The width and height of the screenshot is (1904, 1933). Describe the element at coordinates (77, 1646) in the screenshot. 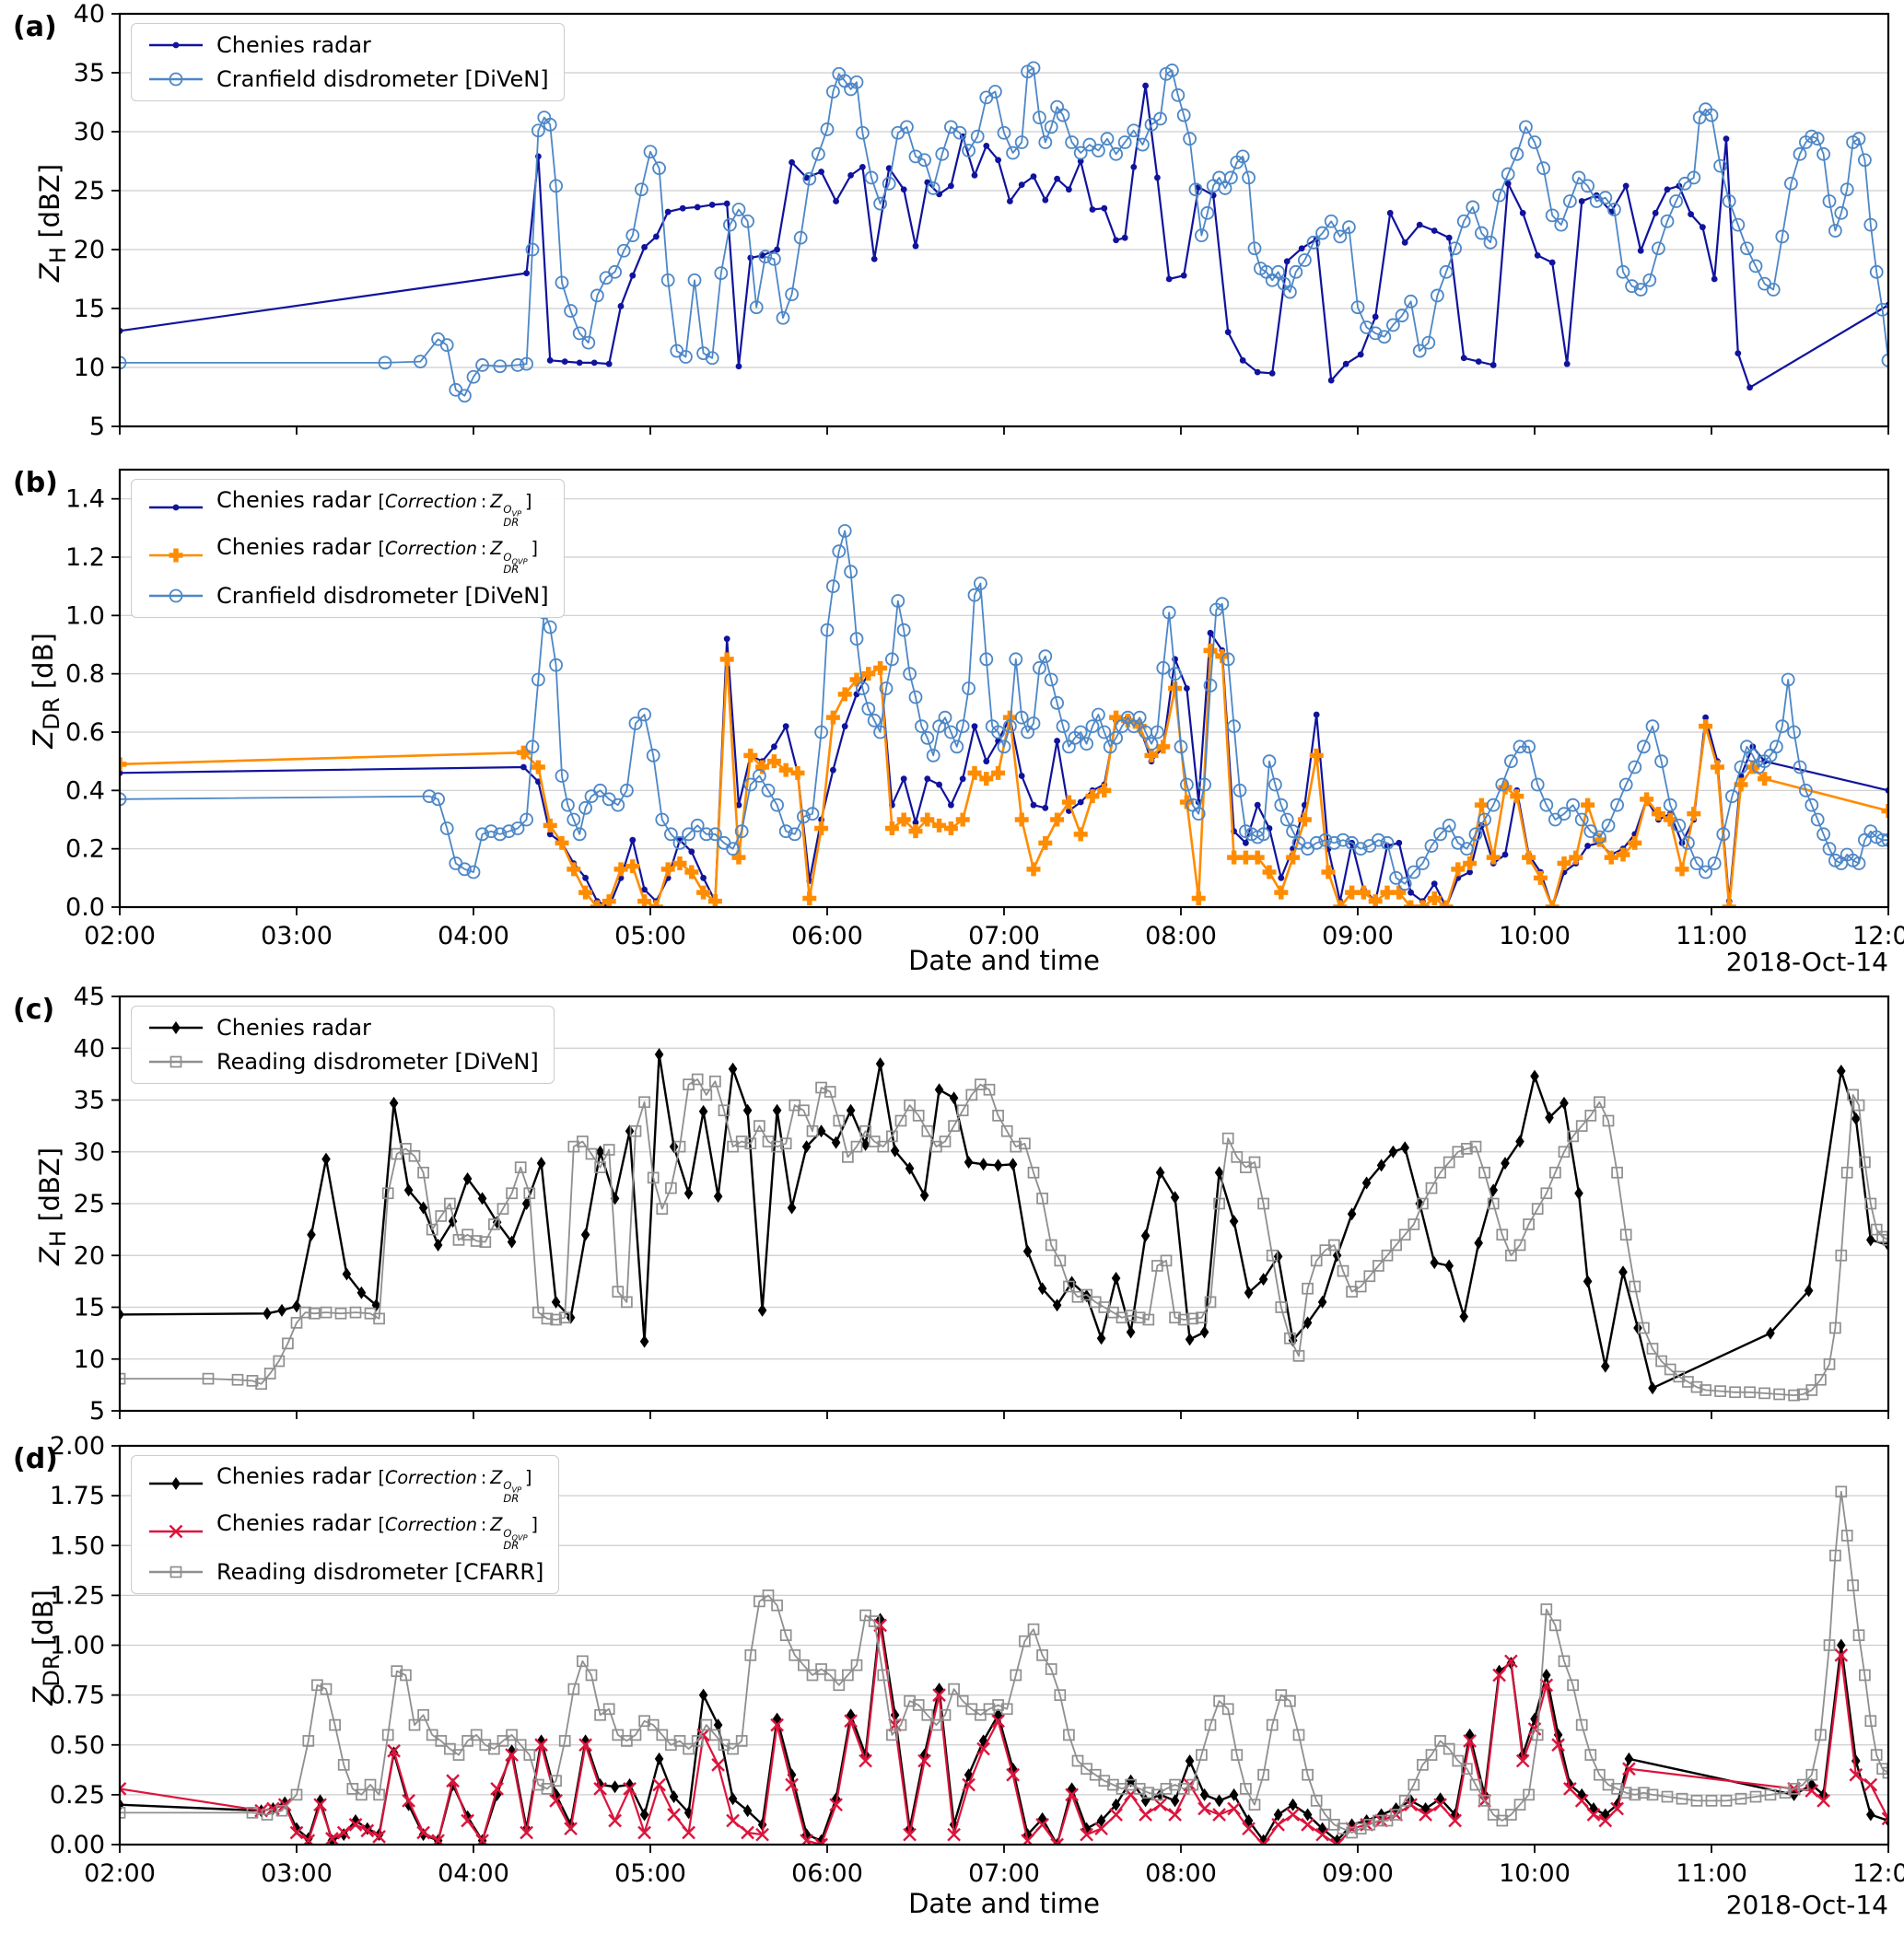

I see `y-tick-label: 1.00` at that location.